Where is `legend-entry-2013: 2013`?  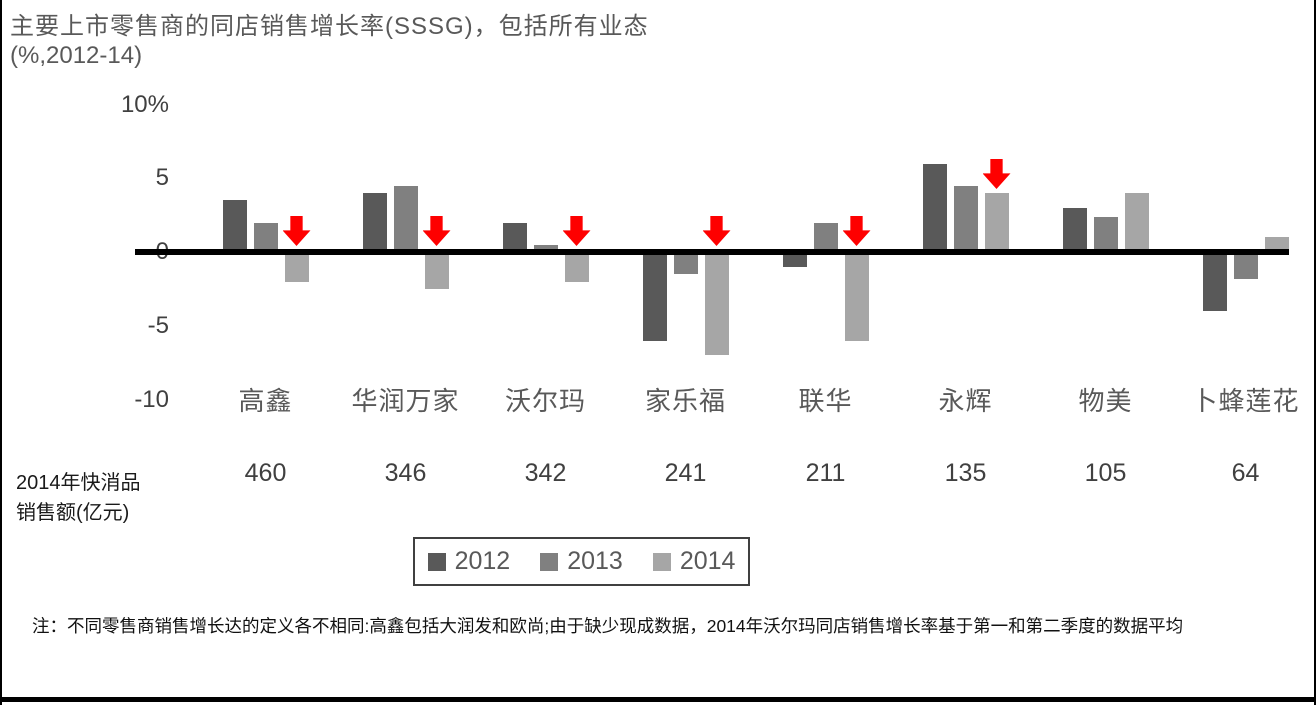 legend-entry-2013: 2013 is located at coordinates (581, 561).